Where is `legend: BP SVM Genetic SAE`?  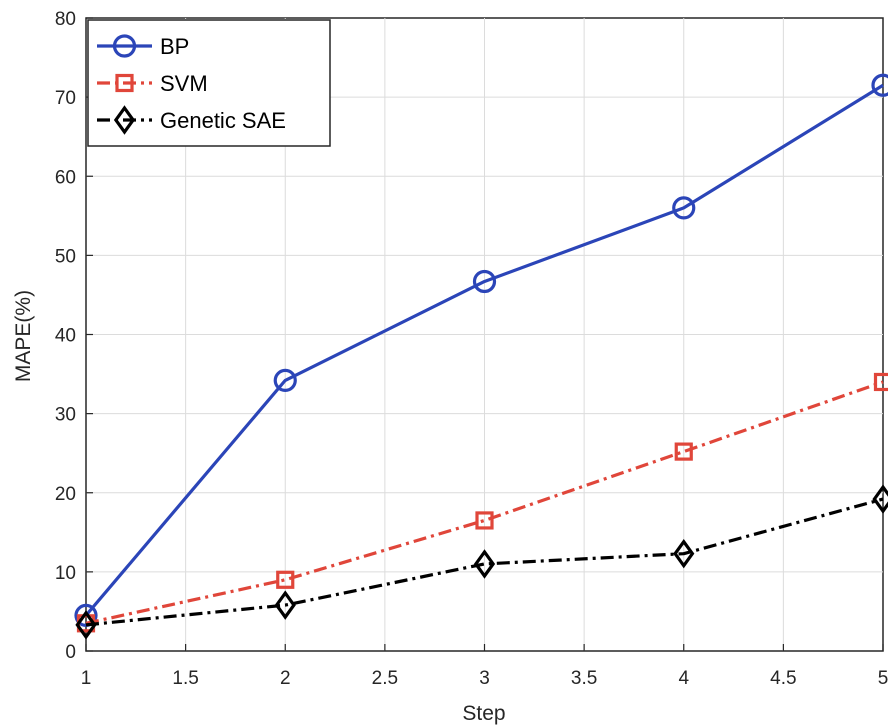 legend: BP SVM Genetic SAE is located at coordinates (209, 83).